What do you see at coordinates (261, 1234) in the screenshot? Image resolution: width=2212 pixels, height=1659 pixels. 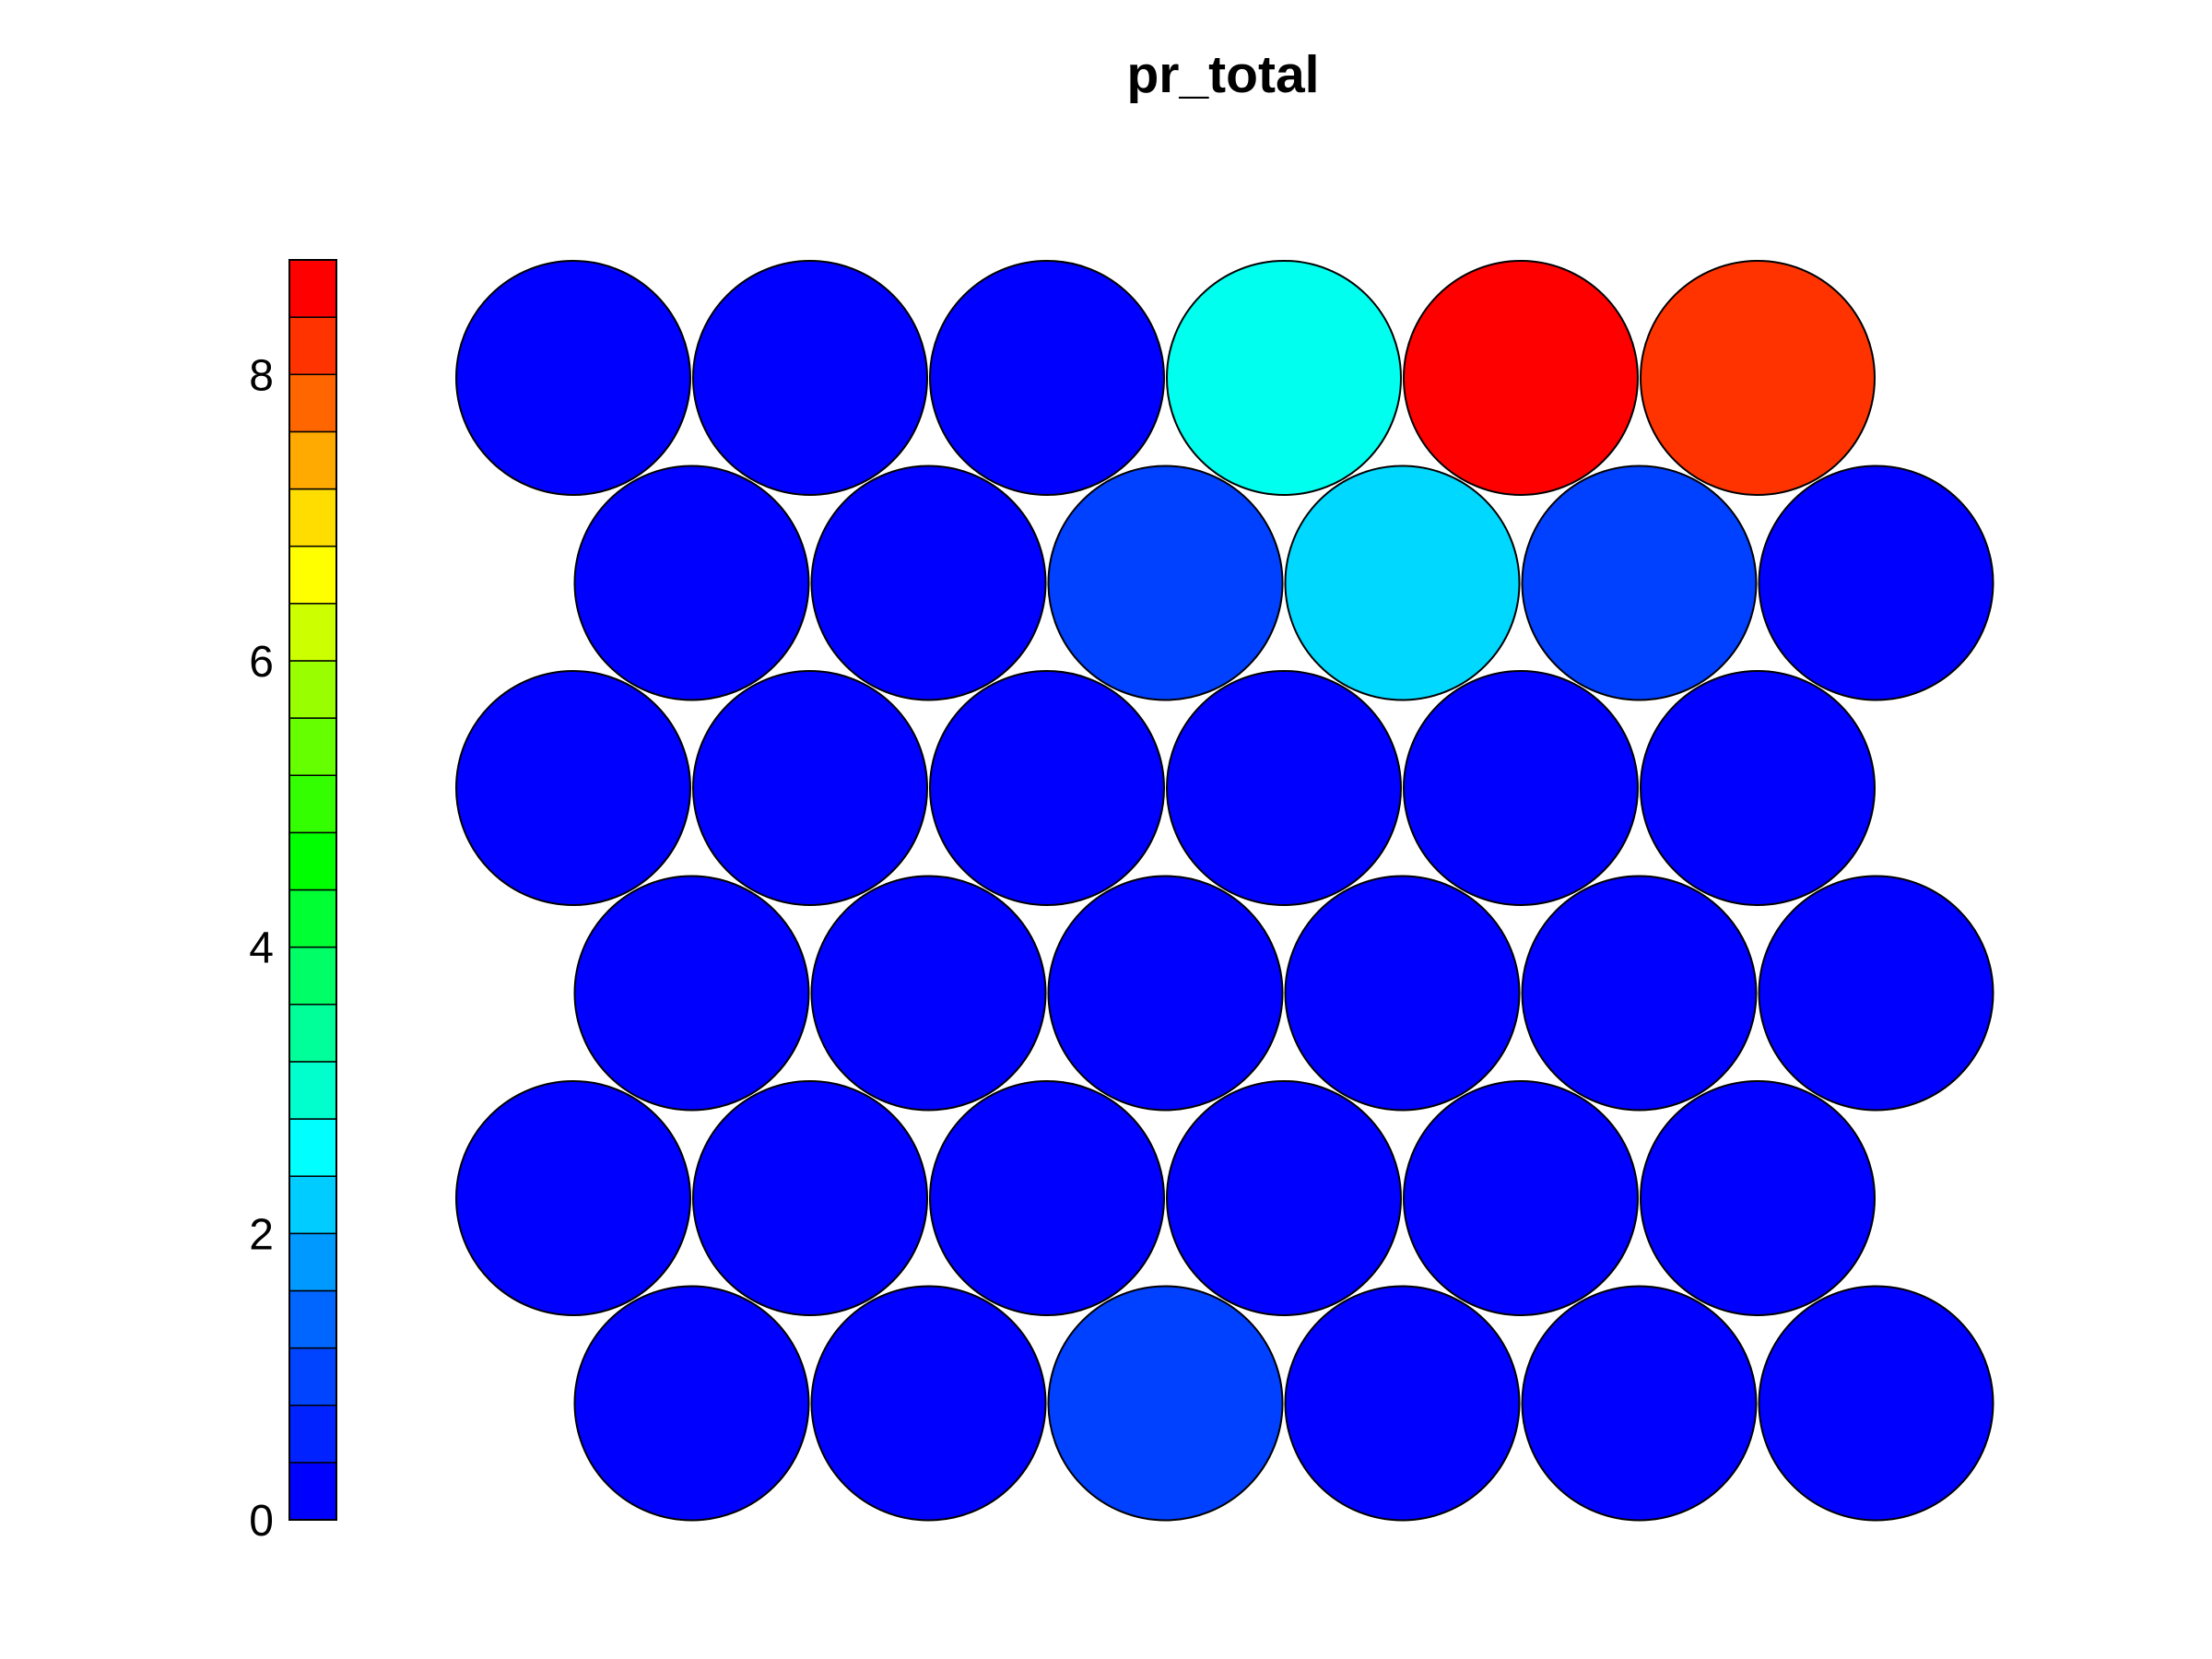 I see `colorbar-tick-label: 2` at bounding box center [261, 1234].